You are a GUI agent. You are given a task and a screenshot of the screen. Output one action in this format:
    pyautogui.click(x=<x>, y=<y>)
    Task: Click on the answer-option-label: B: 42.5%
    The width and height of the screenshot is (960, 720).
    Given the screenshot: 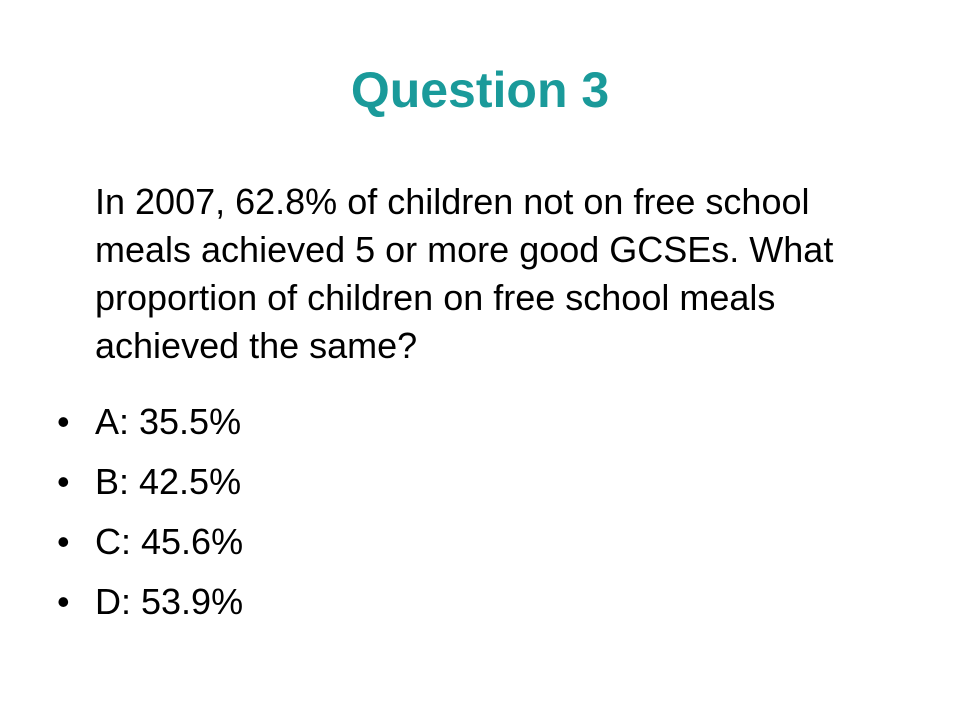 What is the action you would take?
    pyautogui.click(x=168, y=481)
    